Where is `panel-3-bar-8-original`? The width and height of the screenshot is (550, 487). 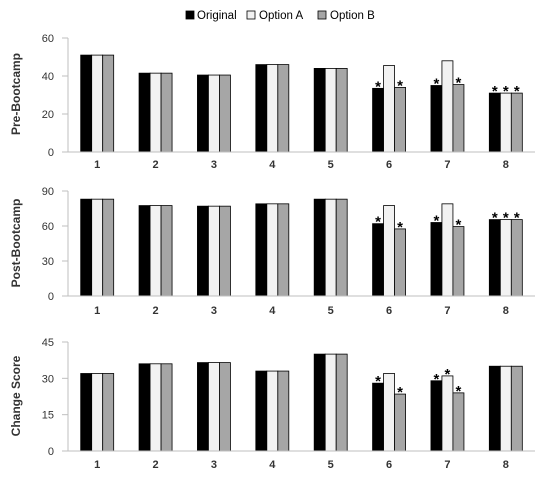 panel-3-bar-8-original is located at coordinates (494, 408).